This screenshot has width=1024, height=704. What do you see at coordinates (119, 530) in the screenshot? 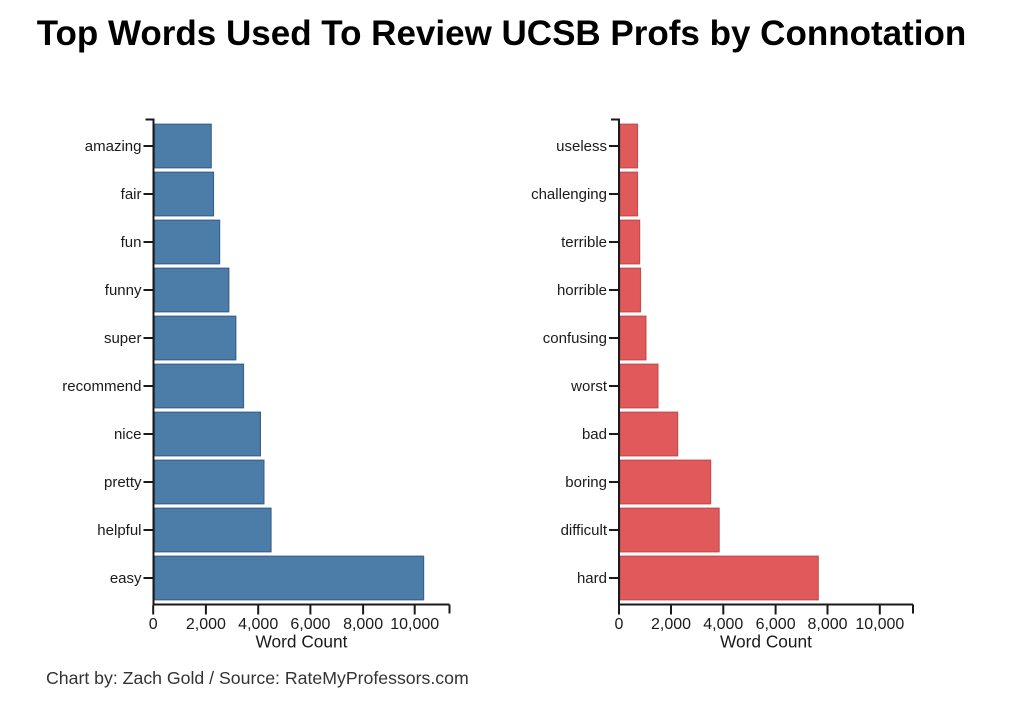
I see `svg-text: helpful` at bounding box center [119, 530].